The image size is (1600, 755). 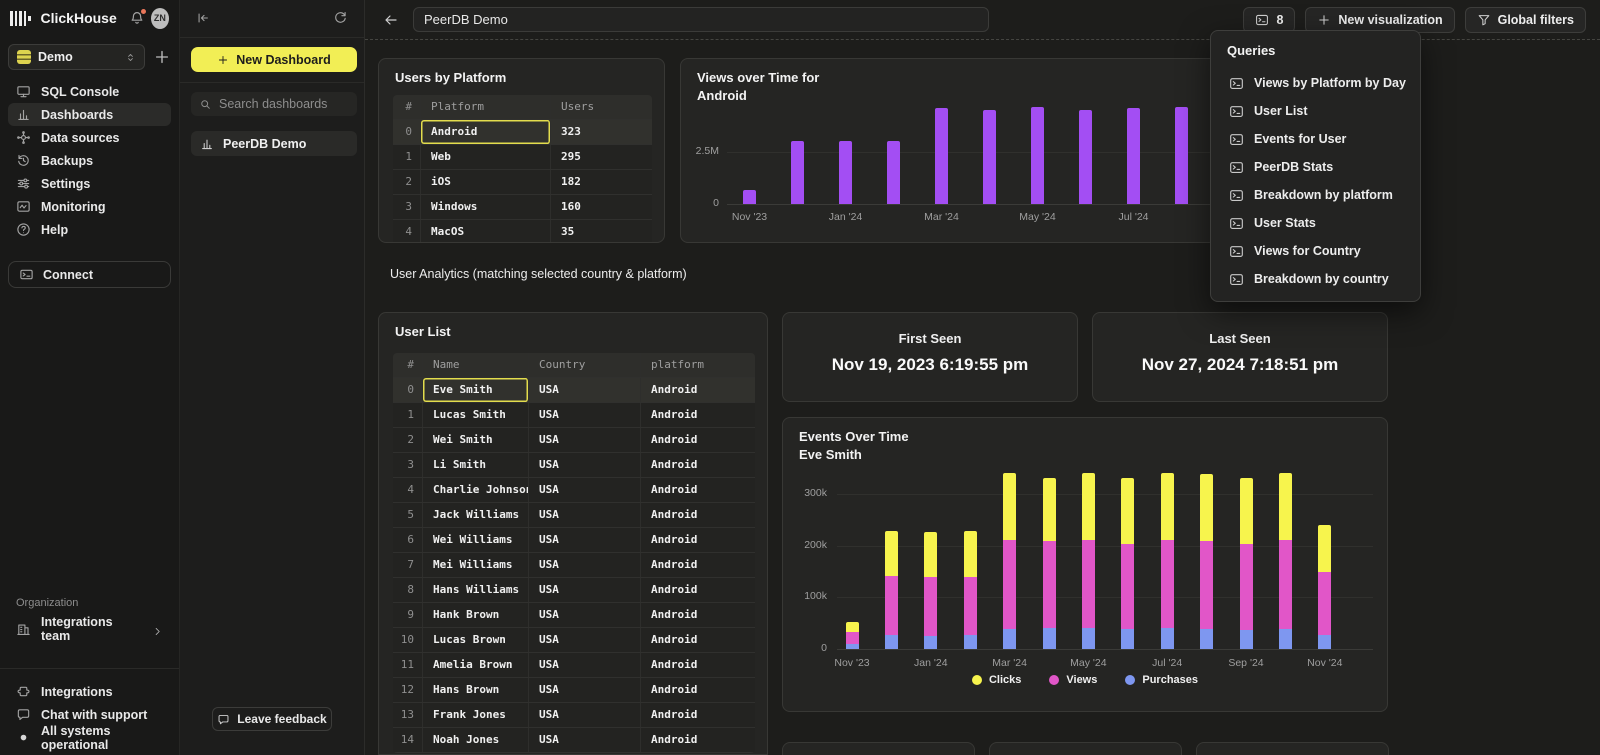 I want to click on query-item-user-list: User List, so click(x=1315, y=111).